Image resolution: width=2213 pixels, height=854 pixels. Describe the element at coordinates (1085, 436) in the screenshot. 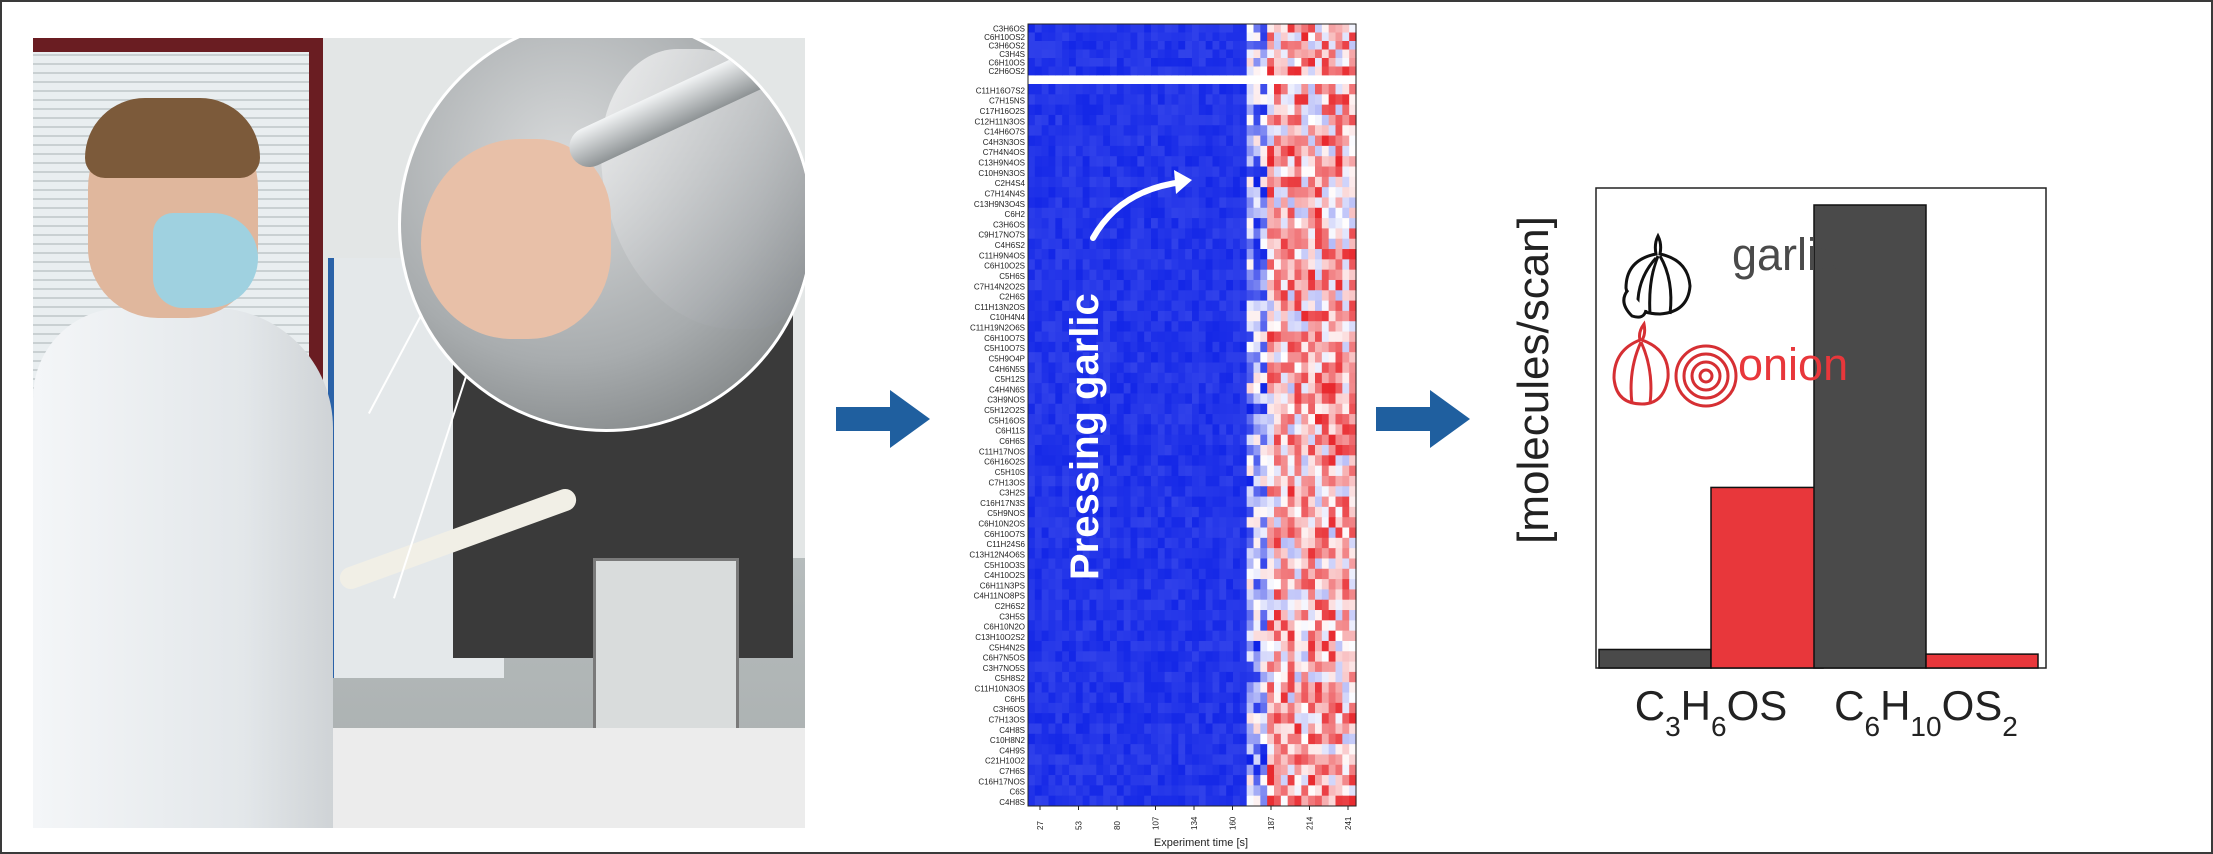

I see `pressing-garlic-annotation: Pressing garlic` at that location.